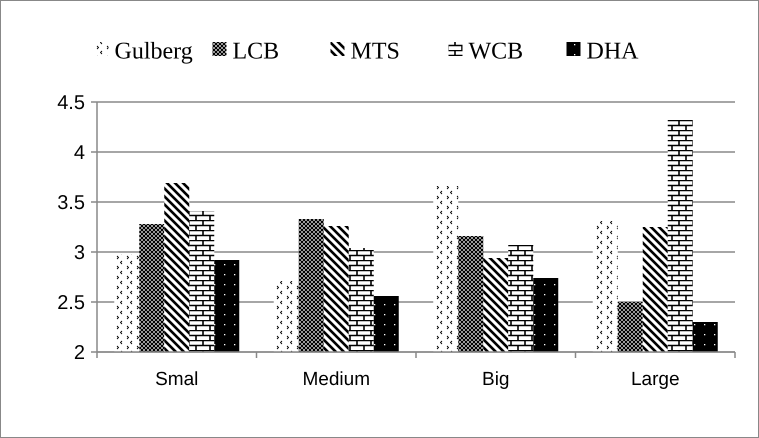 This screenshot has height=438, width=759. Describe the element at coordinates (613, 51) in the screenshot. I see `legend-label: DHA` at that location.